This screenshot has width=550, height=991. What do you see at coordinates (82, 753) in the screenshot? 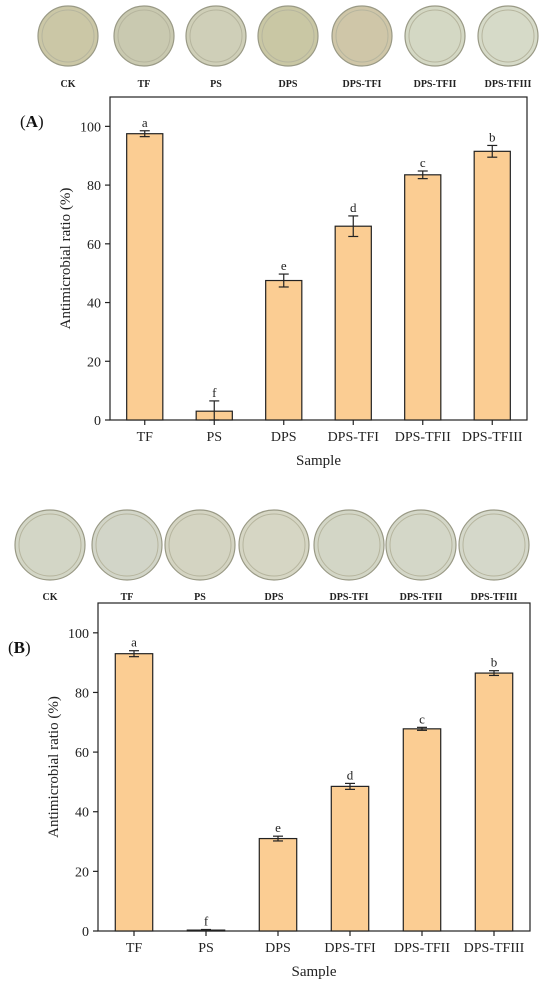
I see `y-tick-label: 60` at bounding box center [82, 753].